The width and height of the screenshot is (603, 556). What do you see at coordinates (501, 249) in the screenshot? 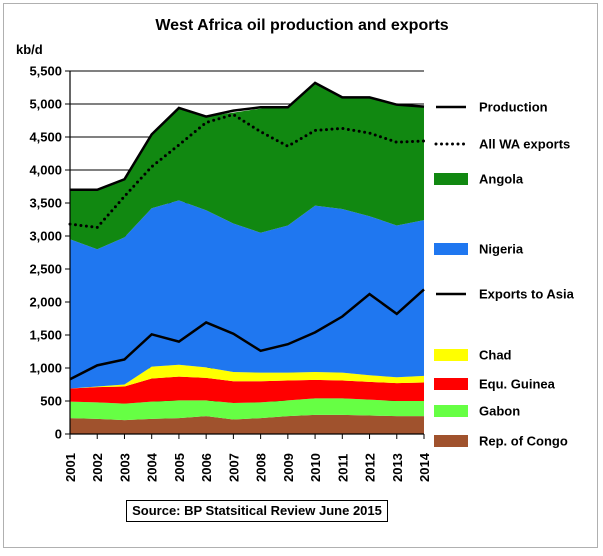
I see `legend-label: Nigeria` at bounding box center [501, 249].